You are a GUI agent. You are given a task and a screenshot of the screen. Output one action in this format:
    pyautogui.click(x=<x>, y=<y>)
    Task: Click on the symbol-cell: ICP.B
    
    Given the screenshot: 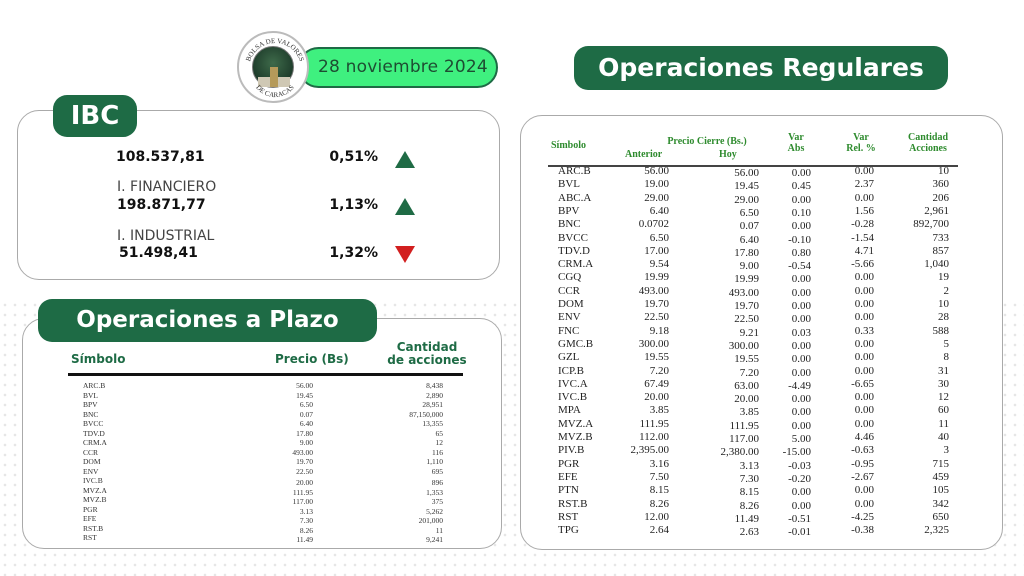 What is the action you would take?
    pyautogui.click(x=571, y=370)
    